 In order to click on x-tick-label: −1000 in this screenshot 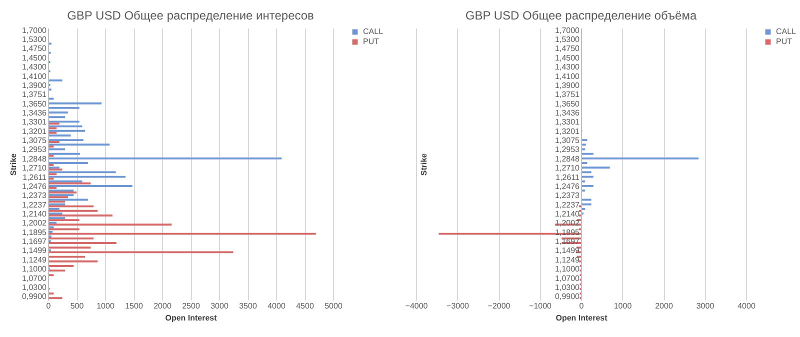, I will do `click(540, 306)`.